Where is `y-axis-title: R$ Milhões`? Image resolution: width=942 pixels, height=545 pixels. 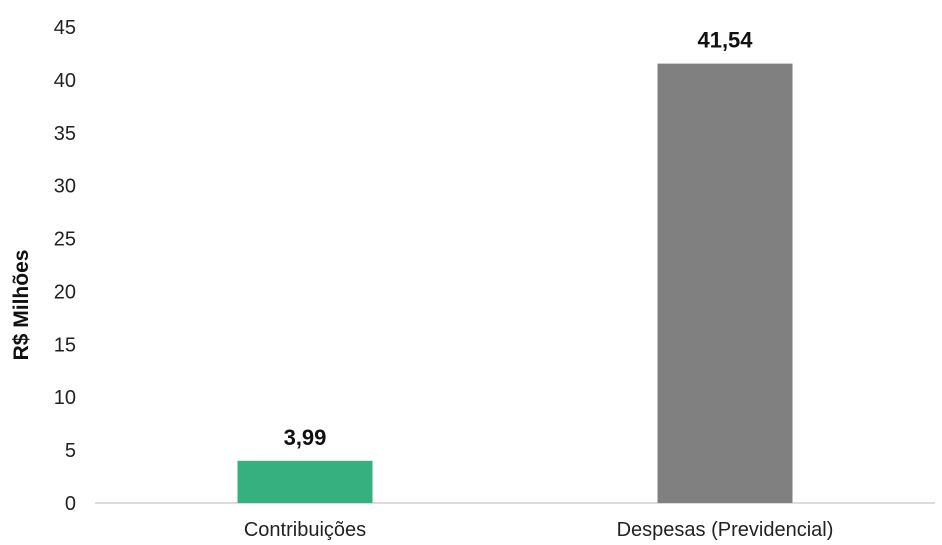 y-axis-title: R$ Milhões is located at coordinates (21, 305).